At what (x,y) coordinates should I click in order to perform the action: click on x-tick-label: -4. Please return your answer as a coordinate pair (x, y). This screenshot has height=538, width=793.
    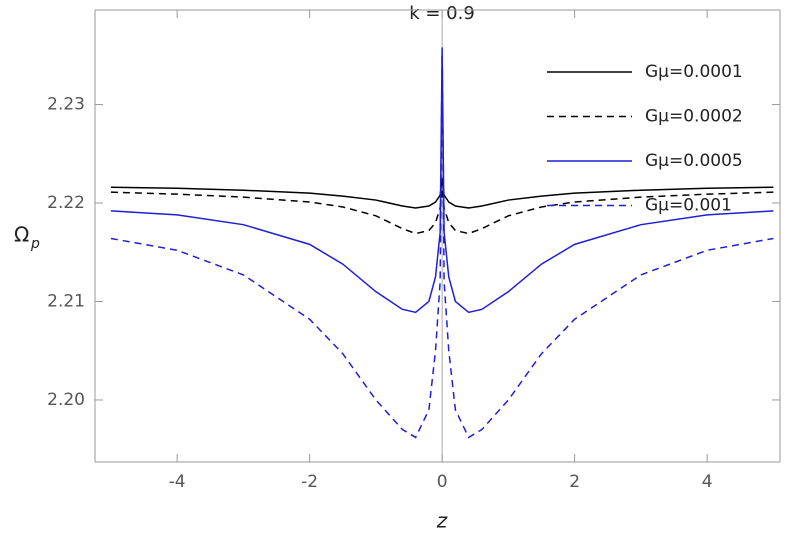
    Looking at the image, I should click on (177, 482).